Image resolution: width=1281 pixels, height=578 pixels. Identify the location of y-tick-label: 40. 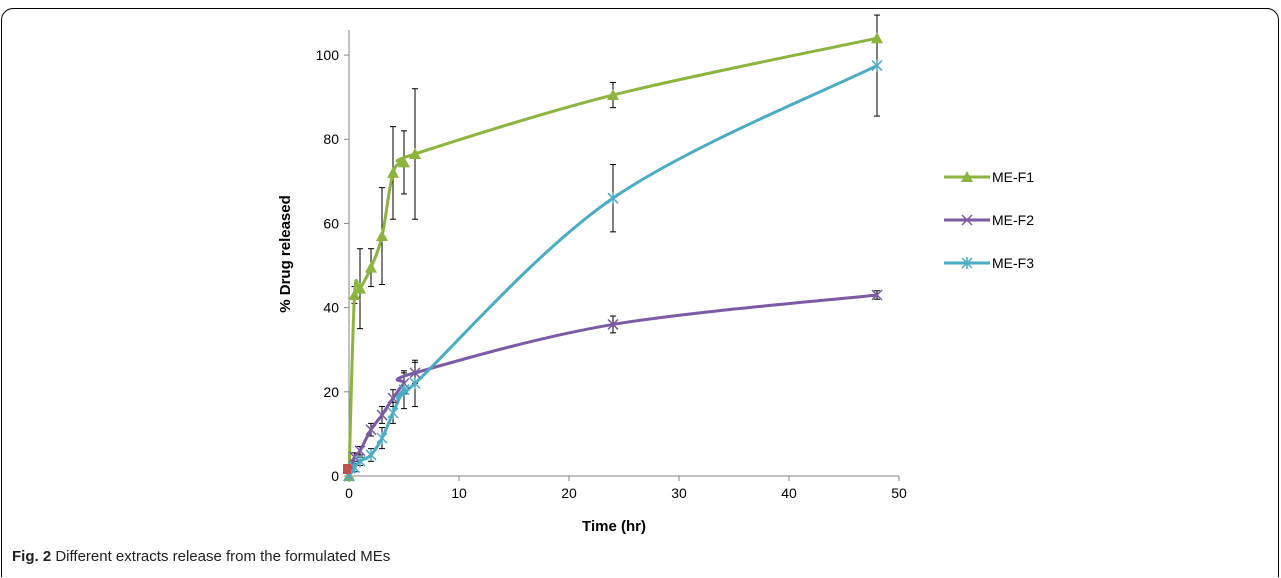
(331, 308).